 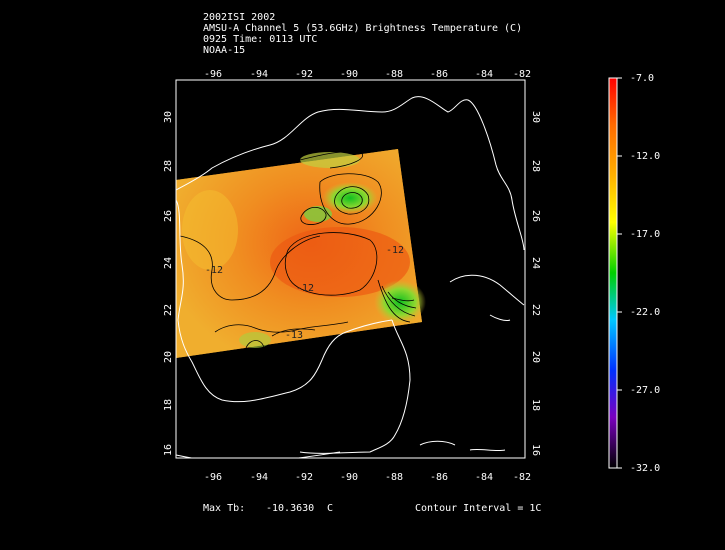 I want to click on max-tb-unit: C, so click(x=330, y=508).